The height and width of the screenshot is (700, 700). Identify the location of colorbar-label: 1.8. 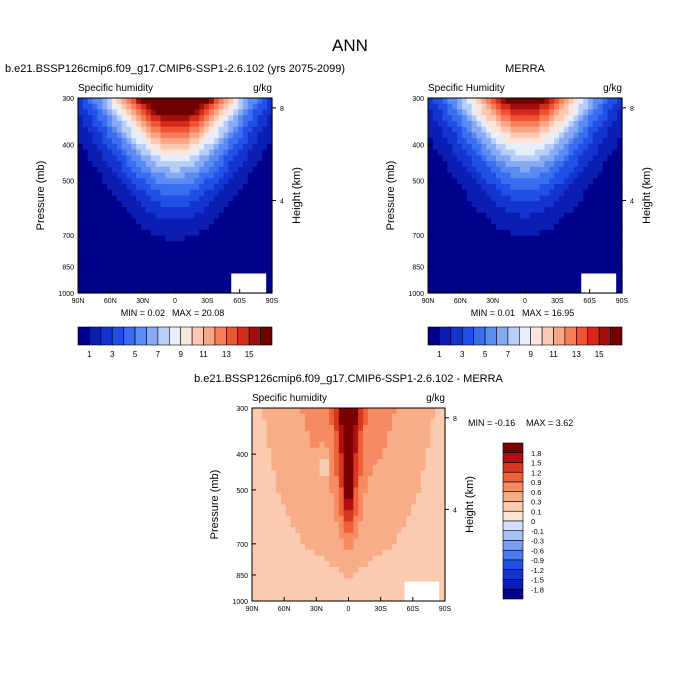
(536, 453).